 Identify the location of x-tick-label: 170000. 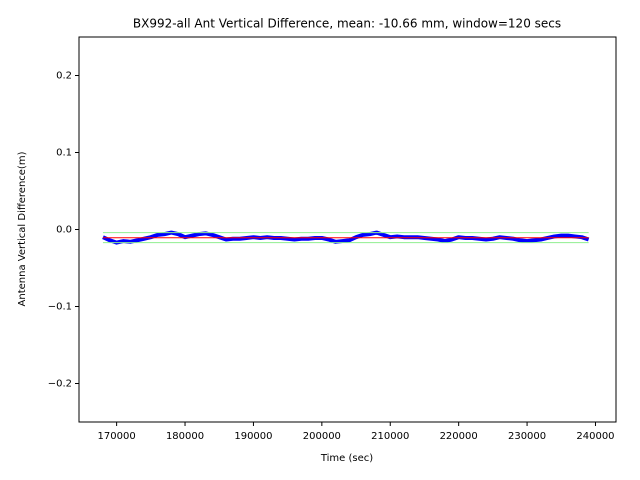
(117, 436).